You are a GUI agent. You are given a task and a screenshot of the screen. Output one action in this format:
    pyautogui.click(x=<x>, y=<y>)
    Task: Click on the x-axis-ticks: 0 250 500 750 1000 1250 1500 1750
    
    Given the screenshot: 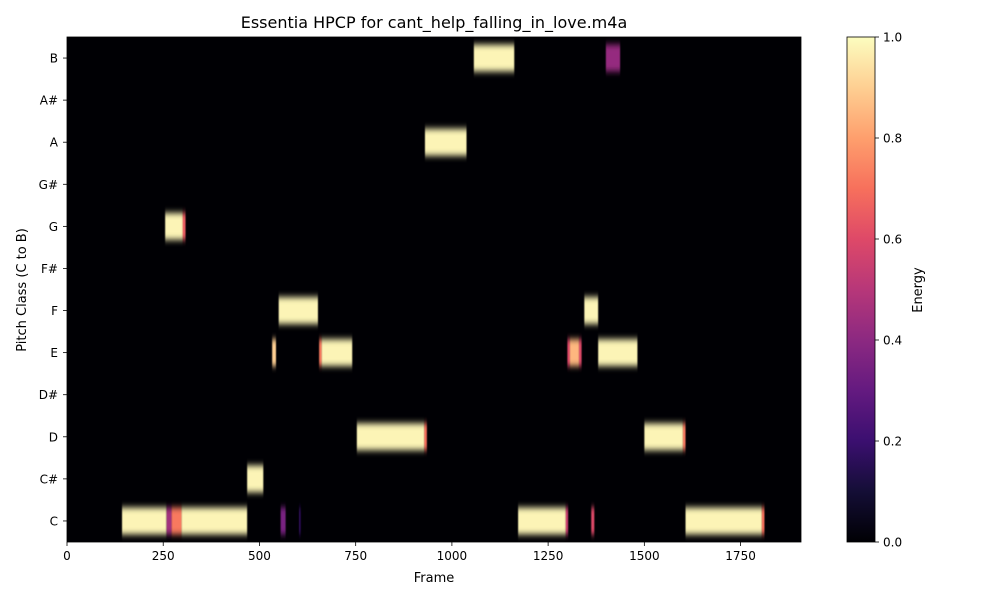 What is the action you would take?
    pyautogui.click(x=409, y=552)
    